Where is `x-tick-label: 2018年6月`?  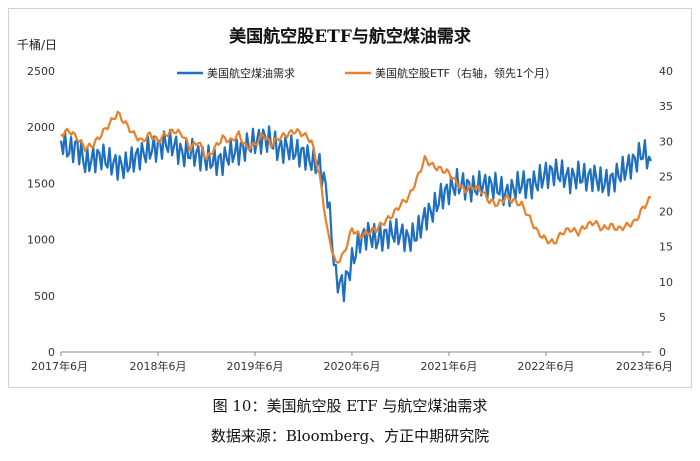
x-tick-label: 2018年6月 is located at coordinates (157, 366).